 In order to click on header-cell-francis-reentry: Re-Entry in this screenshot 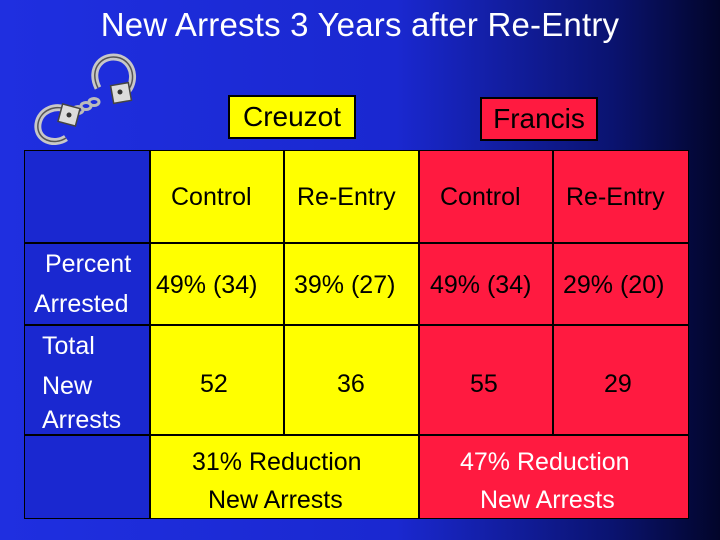, I will do `click(621, 196)`.